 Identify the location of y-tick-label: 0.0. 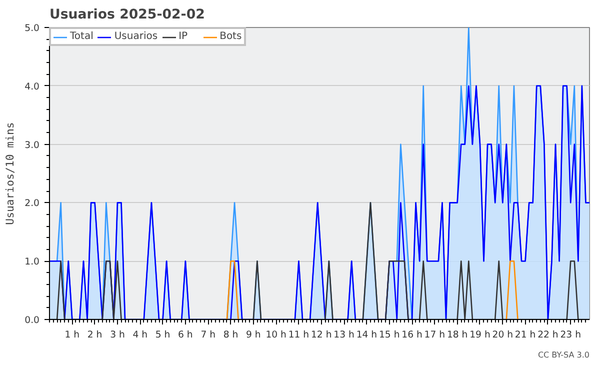
(32, 320).